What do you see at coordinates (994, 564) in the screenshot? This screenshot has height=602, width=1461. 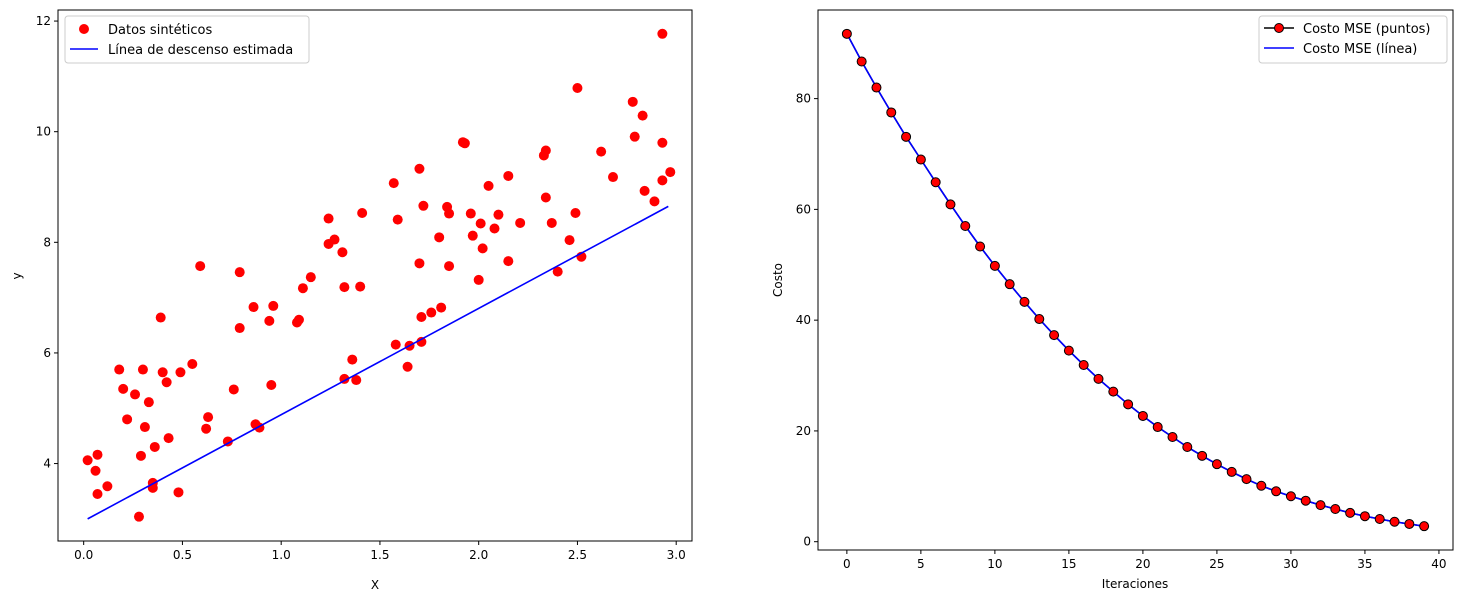 I see `chart-right-x-tick-label: 10` at bounding box center [994, 564].